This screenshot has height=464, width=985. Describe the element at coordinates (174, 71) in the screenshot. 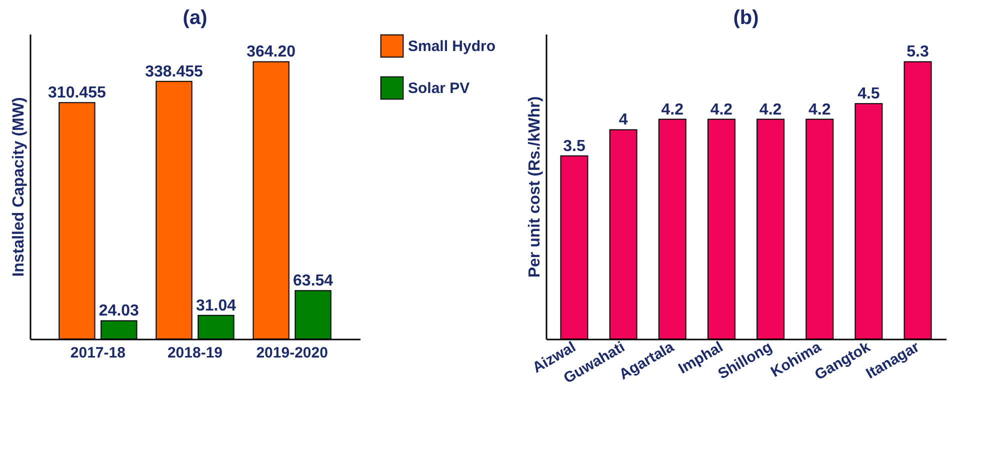

I see `data-label: 338.455` at that location.